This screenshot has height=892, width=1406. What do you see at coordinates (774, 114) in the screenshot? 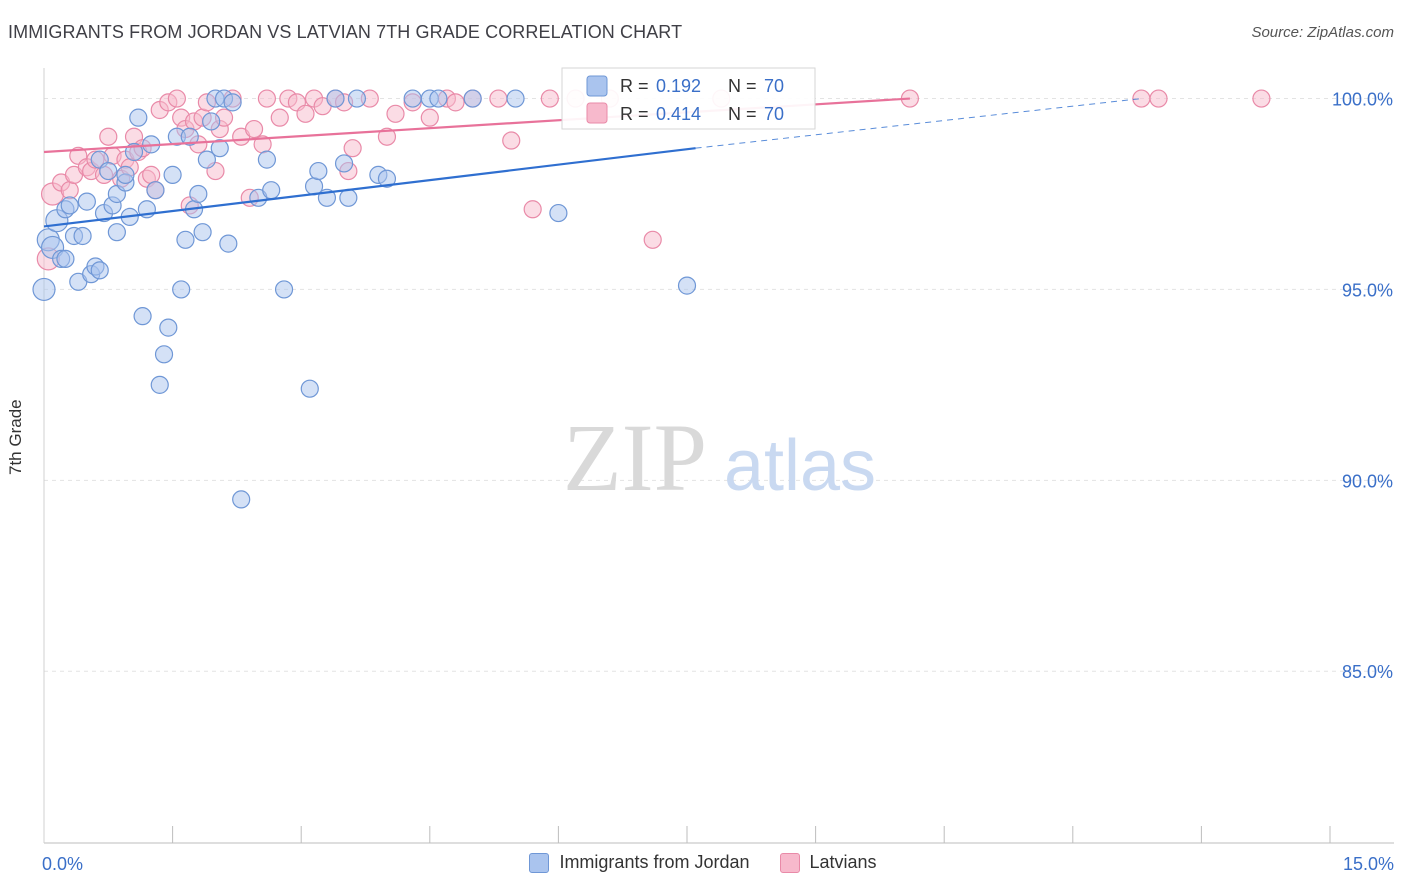
I see `legend-n-value-latvians: 70` at bounding box center [774, 114].